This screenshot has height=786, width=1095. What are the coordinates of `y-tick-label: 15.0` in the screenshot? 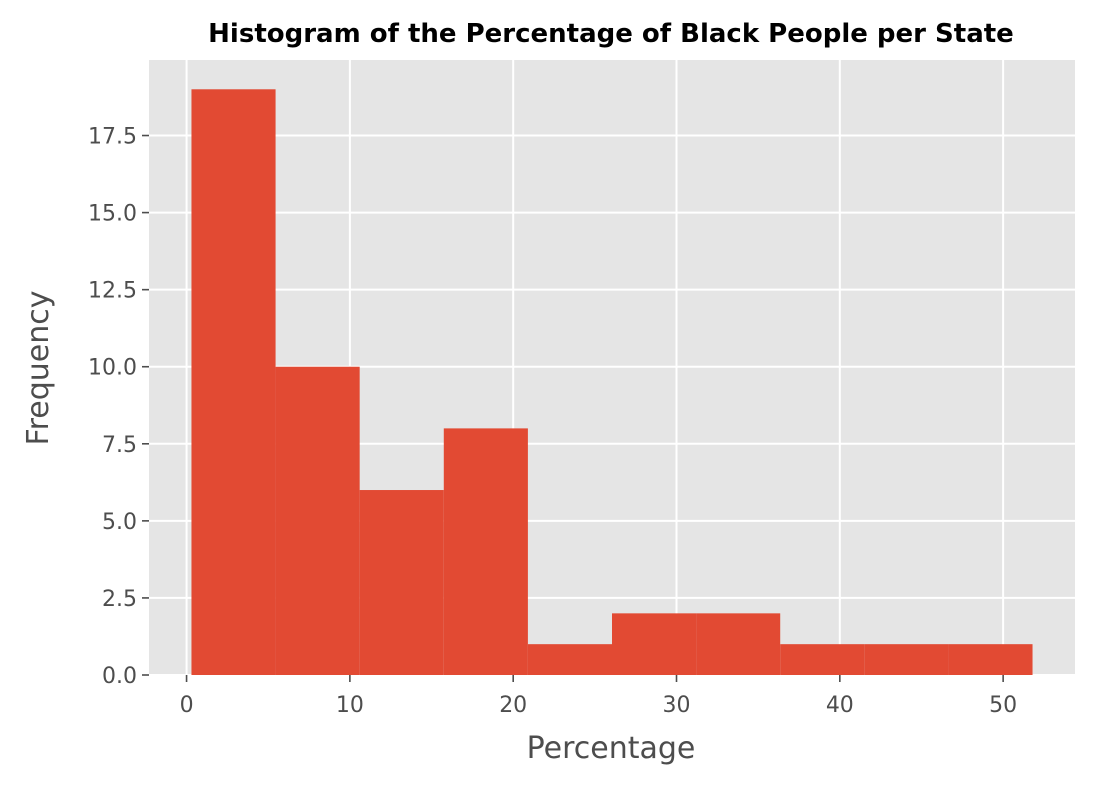 It's located at (112, 214).